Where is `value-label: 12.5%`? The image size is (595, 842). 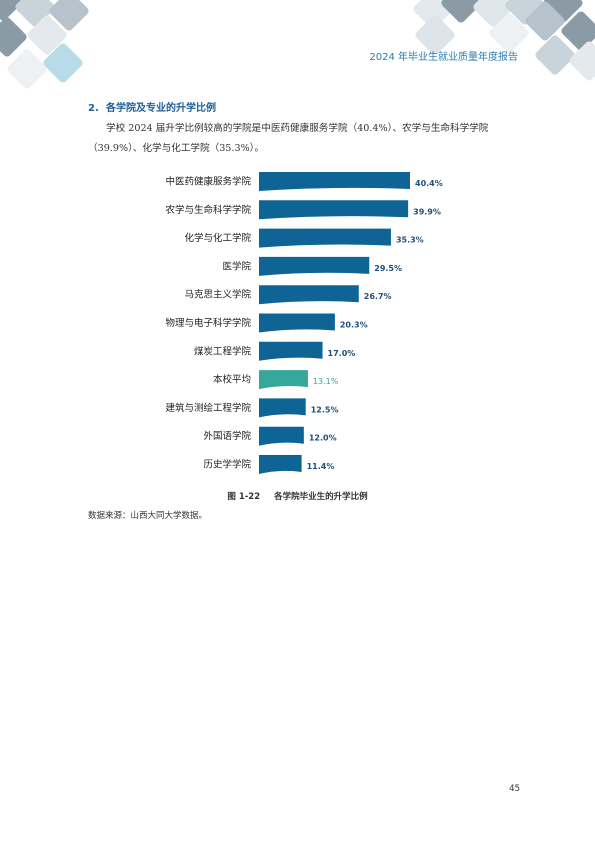
value-label: 12.5% is located at coordinates (325, 409).